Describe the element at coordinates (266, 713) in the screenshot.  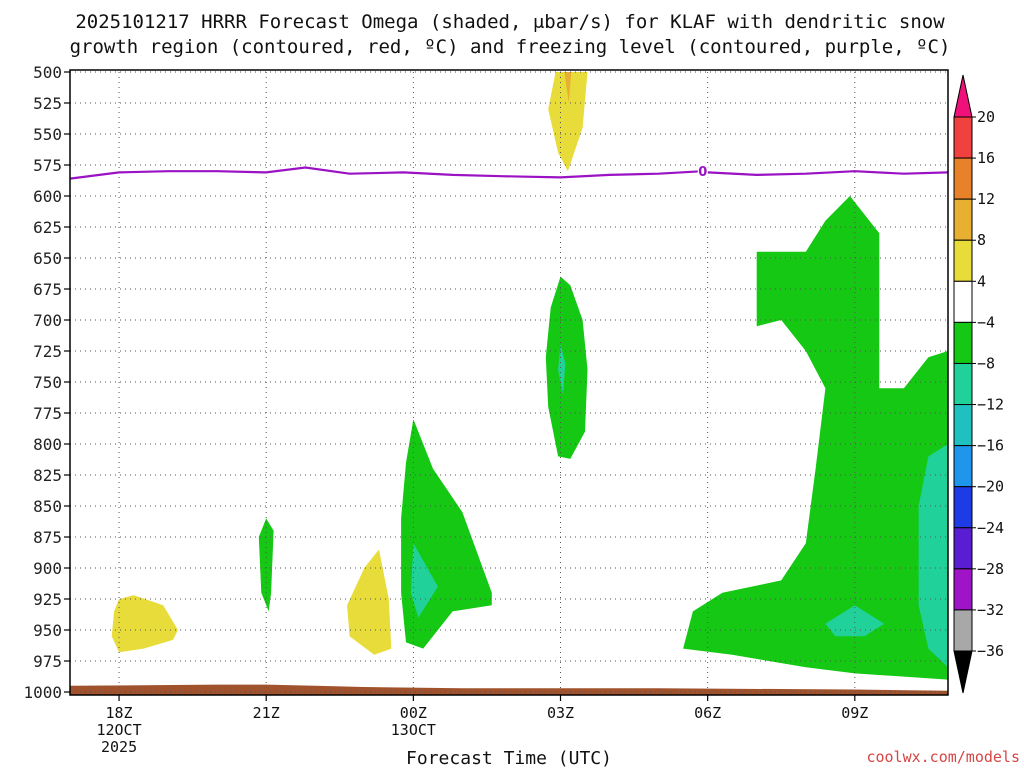
I see `x-tick-label-21Z-0: 21Z` at that location.